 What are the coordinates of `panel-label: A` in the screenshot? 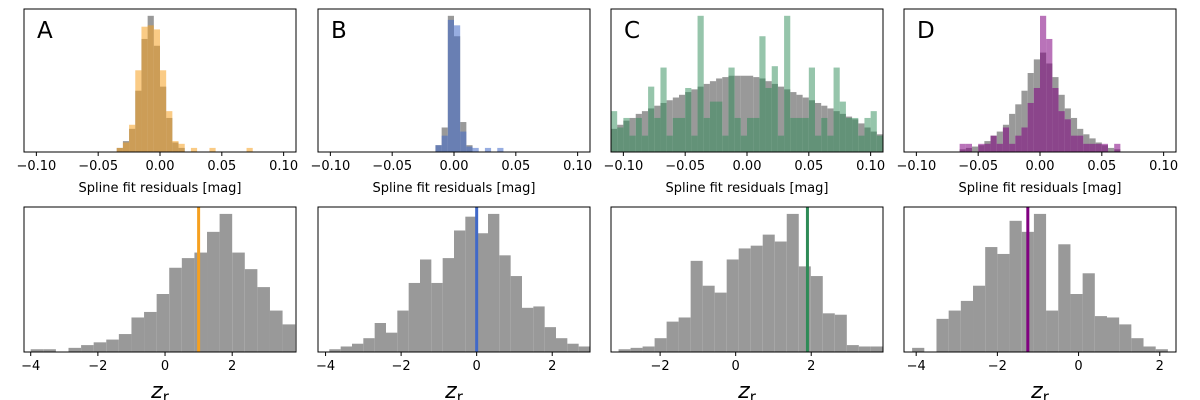 It's located at (45, 31).